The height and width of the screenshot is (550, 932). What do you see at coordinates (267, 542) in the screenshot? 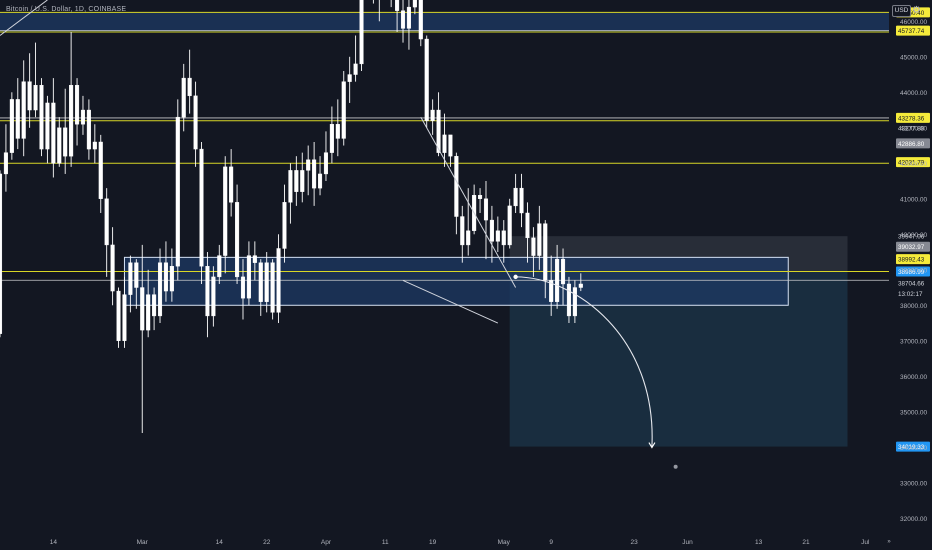
I see `time-axis-tick: 22` at bounding box center [267, 542].